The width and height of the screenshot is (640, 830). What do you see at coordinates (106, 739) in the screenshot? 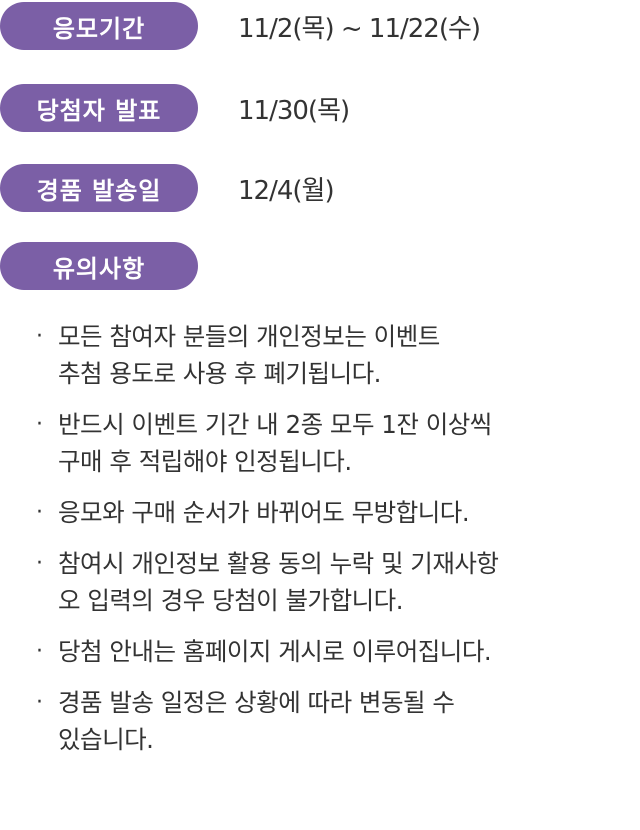
I see `notice-line: 있습니다.` at bounding box center [106, 739].